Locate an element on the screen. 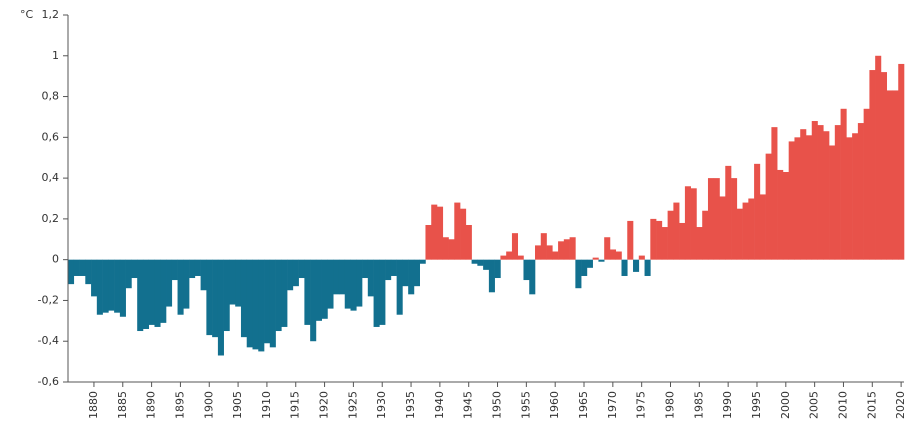  x-tick-label: 2015 is located at coordinates (871, 405).